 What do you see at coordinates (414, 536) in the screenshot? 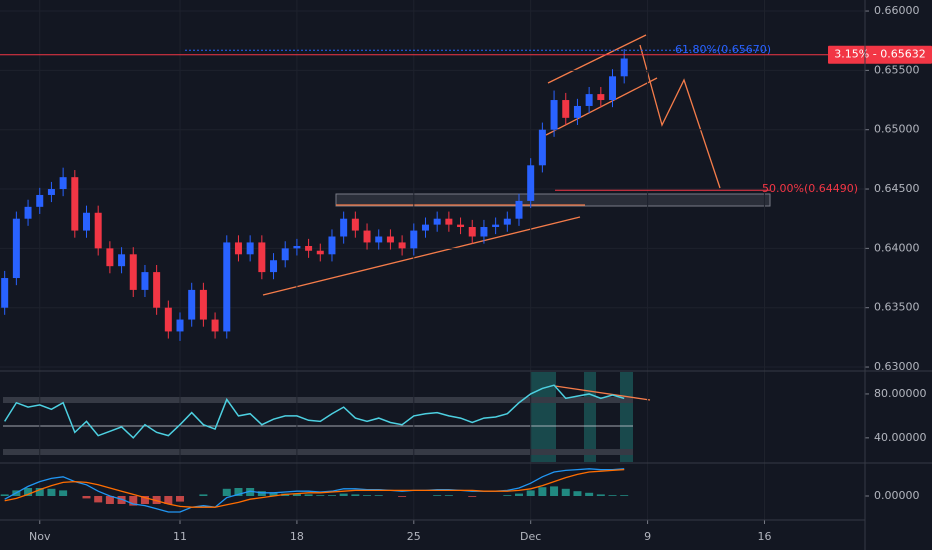
I see `x-tick-label: 25` at bounding box center [414, 536].